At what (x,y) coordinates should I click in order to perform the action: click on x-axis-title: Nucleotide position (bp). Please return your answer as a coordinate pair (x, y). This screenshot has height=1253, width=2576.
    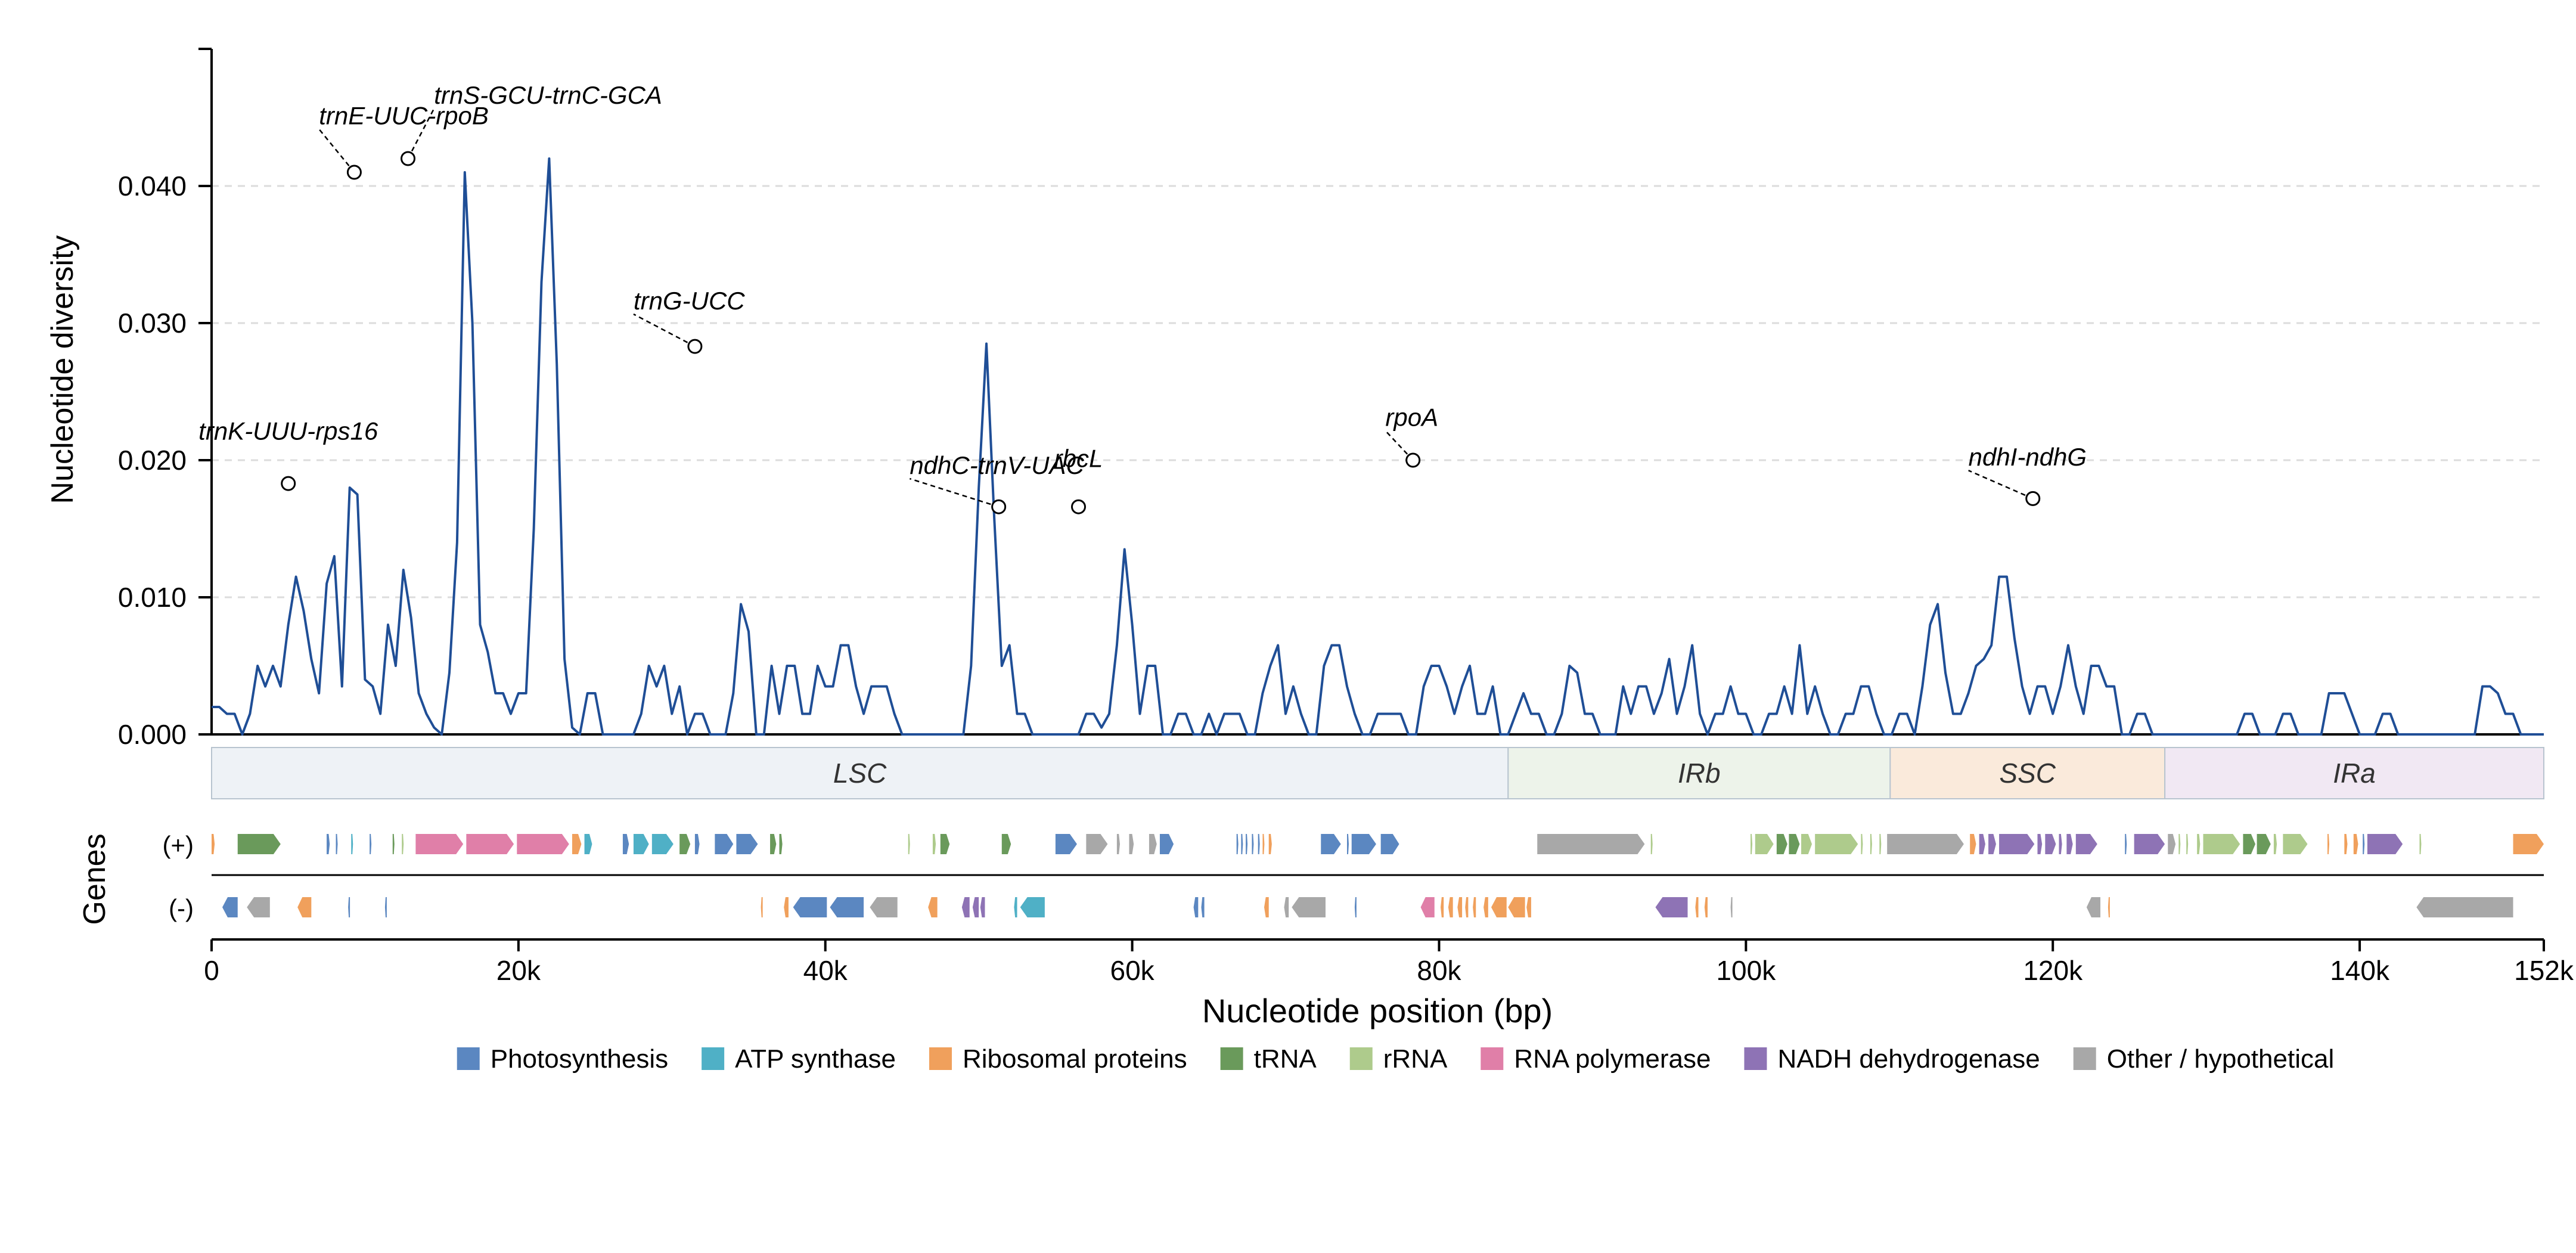
    Looking at the image, I should click on (1378, 1010).